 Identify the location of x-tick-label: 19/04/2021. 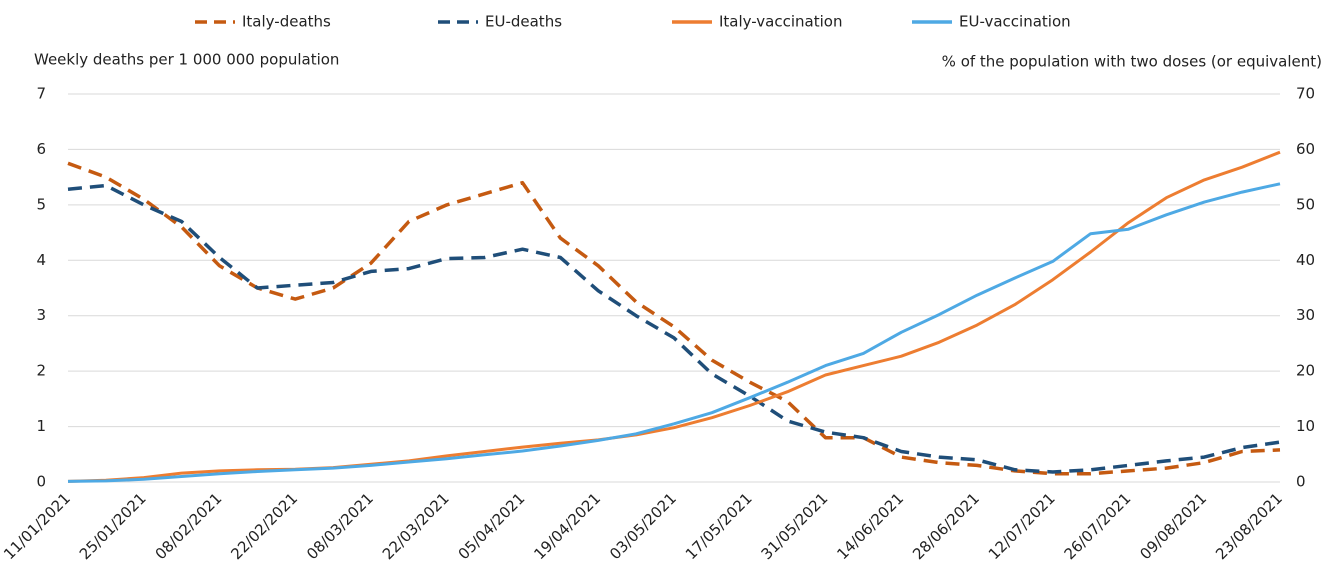
(567, 526).